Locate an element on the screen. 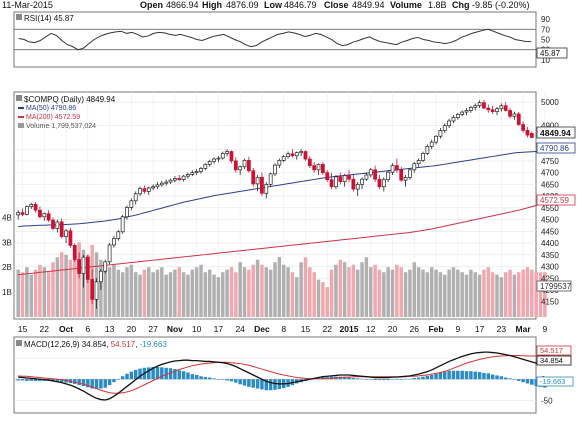 The image size is (580, 423). rsi-last-value: 45.87 is located at coordinates (550, 53).